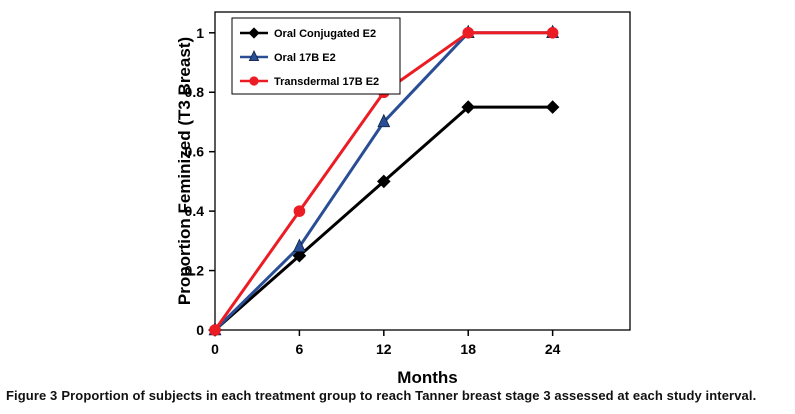 The width and height of the screenshot is (795, 414). Describe the element at coordinates (300, 349) in the screenshot. I see `x-tick-label: 6` at that location.